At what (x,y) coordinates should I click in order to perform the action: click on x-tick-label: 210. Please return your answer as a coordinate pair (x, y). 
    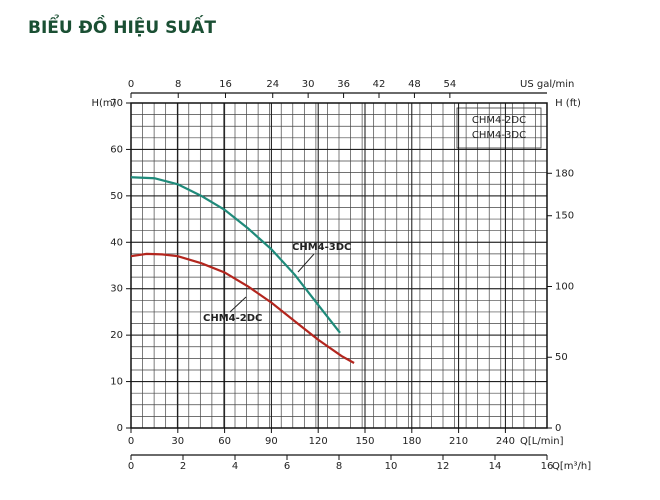
    Looking at the image, I should click on (458, 441).